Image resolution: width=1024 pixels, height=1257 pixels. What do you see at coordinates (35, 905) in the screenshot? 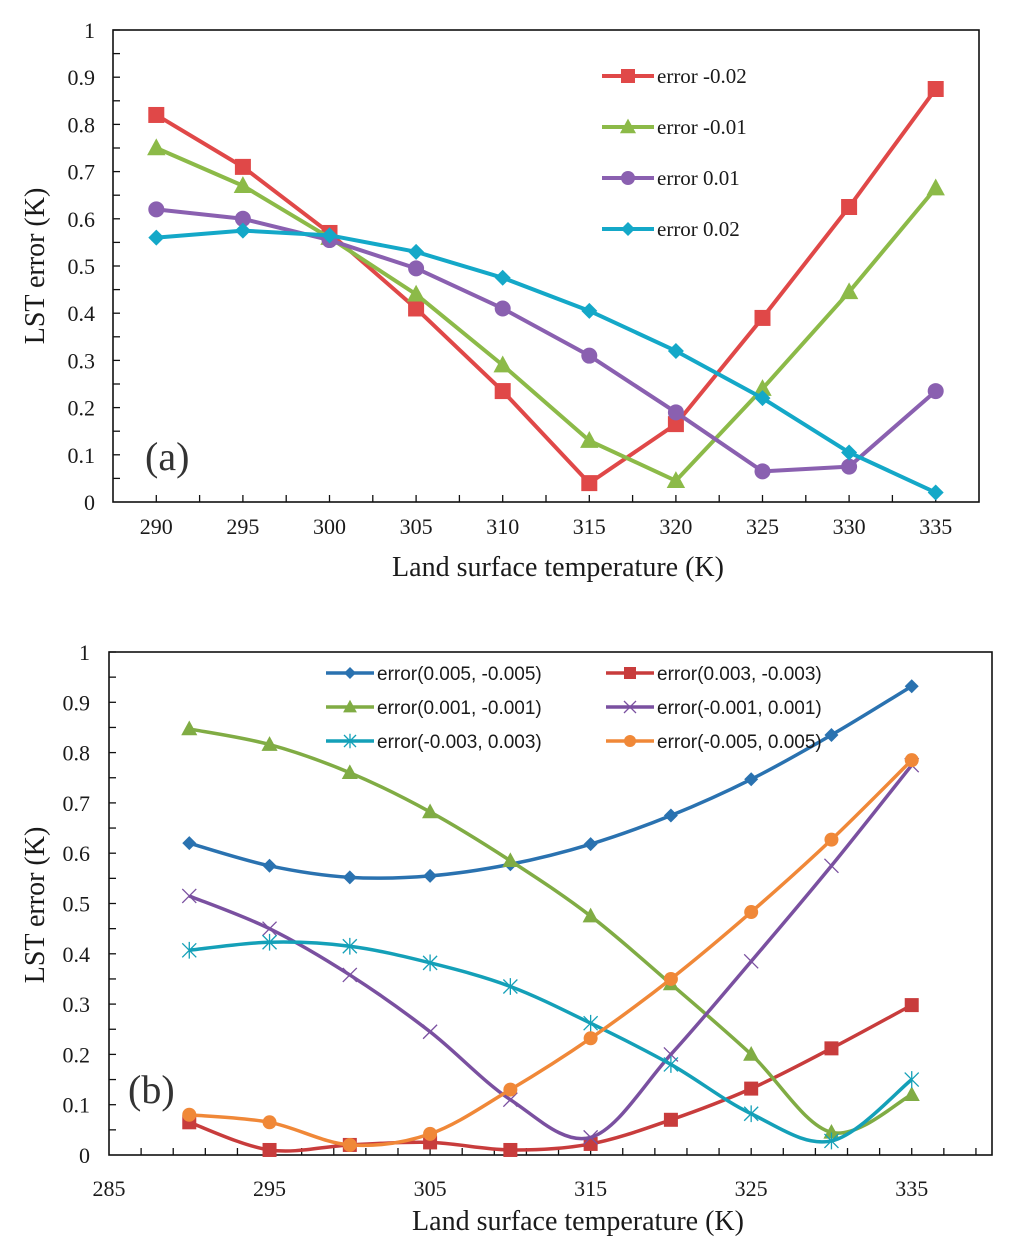
I see `y-axis-title-b: LST error (K)` at bounding box center [35, 905].